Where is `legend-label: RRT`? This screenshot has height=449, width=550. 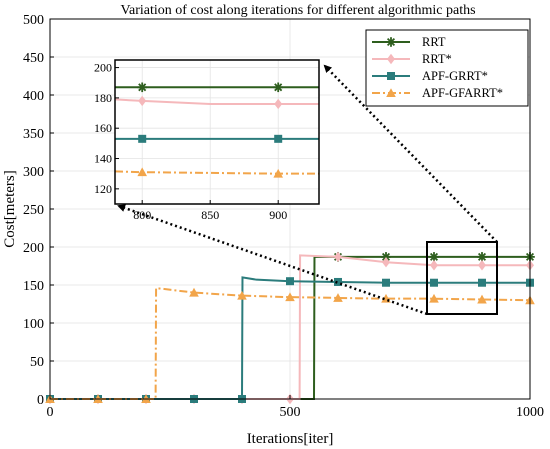
legend-label: RRT is located at coordinates (434, 42).